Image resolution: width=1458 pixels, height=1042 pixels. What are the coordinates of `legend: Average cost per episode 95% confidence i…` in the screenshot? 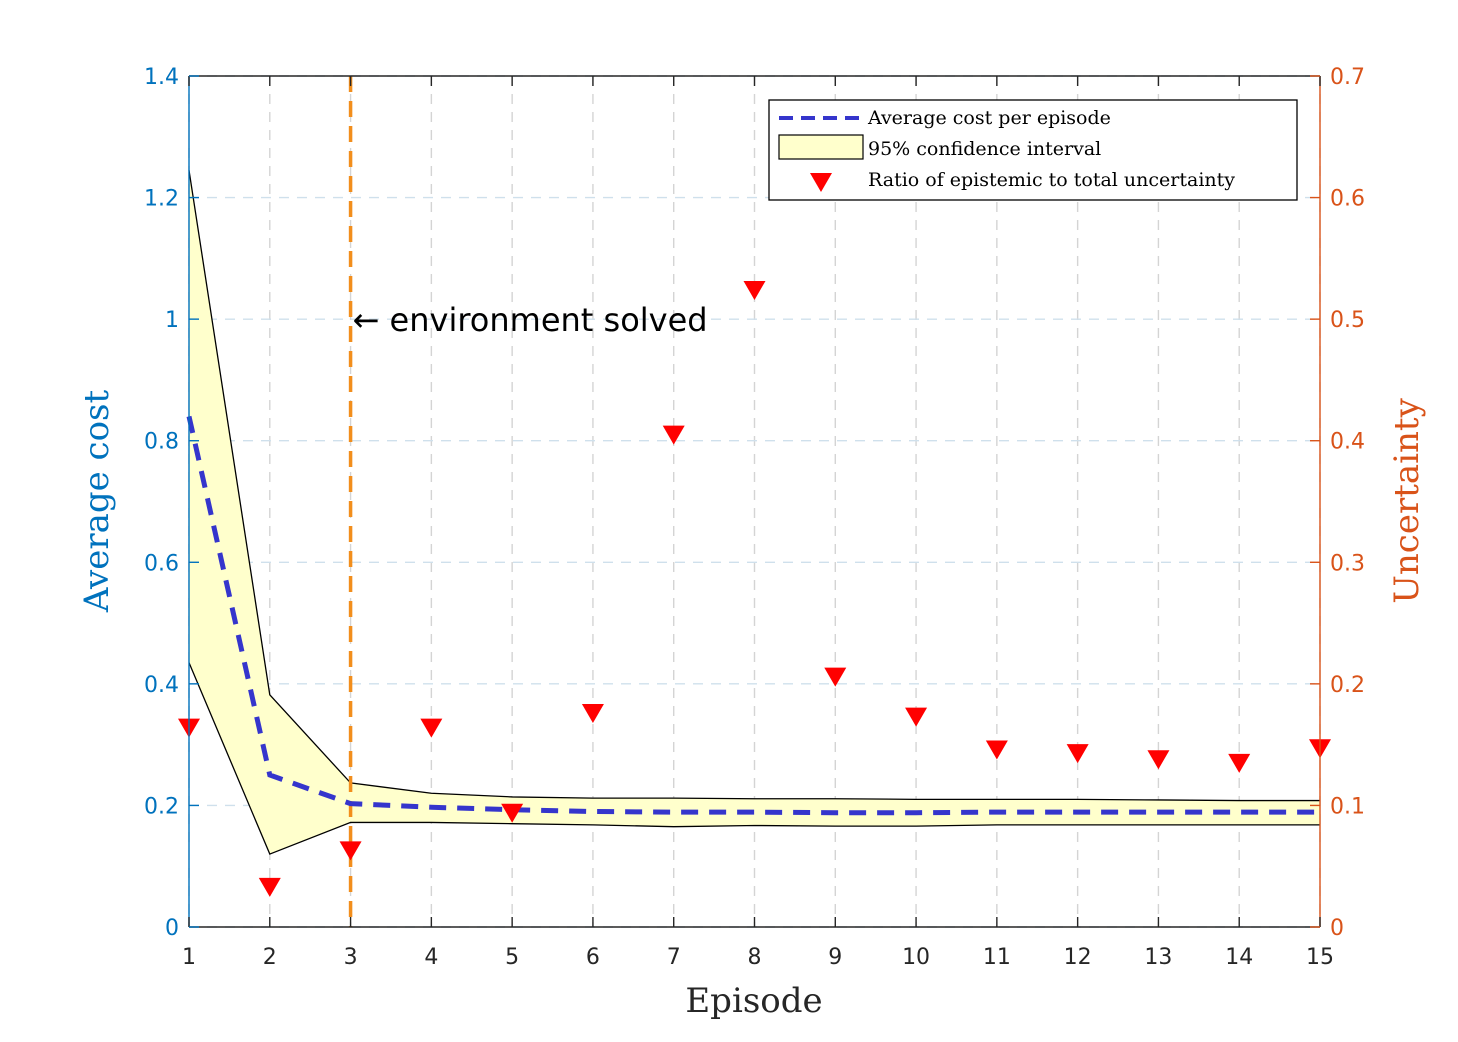 It's located at (1033, 150).